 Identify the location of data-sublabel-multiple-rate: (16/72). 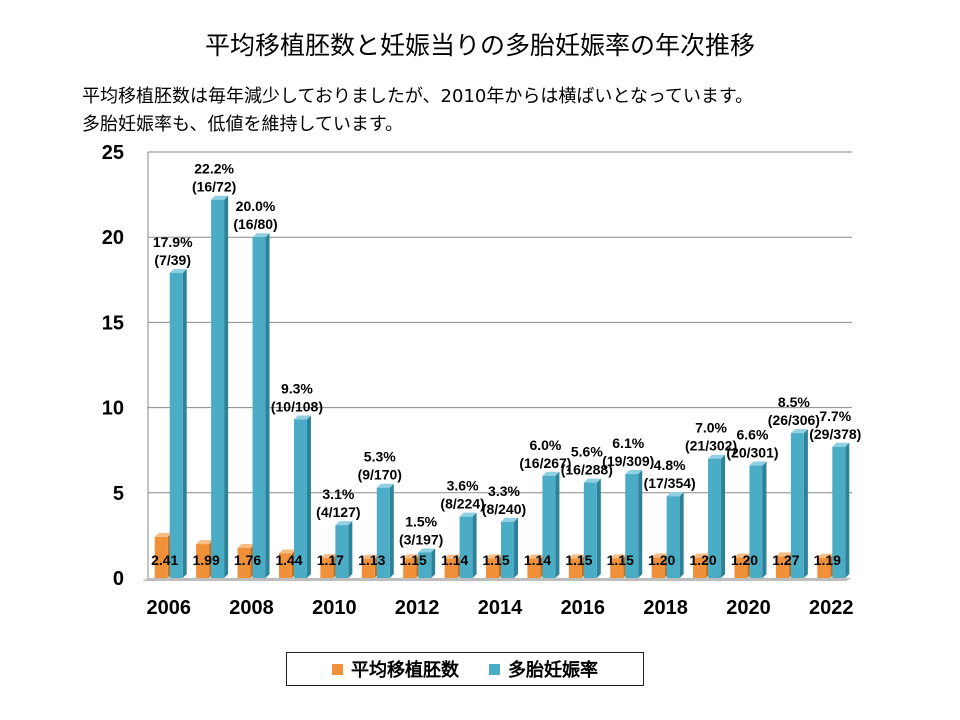
(214, 187).